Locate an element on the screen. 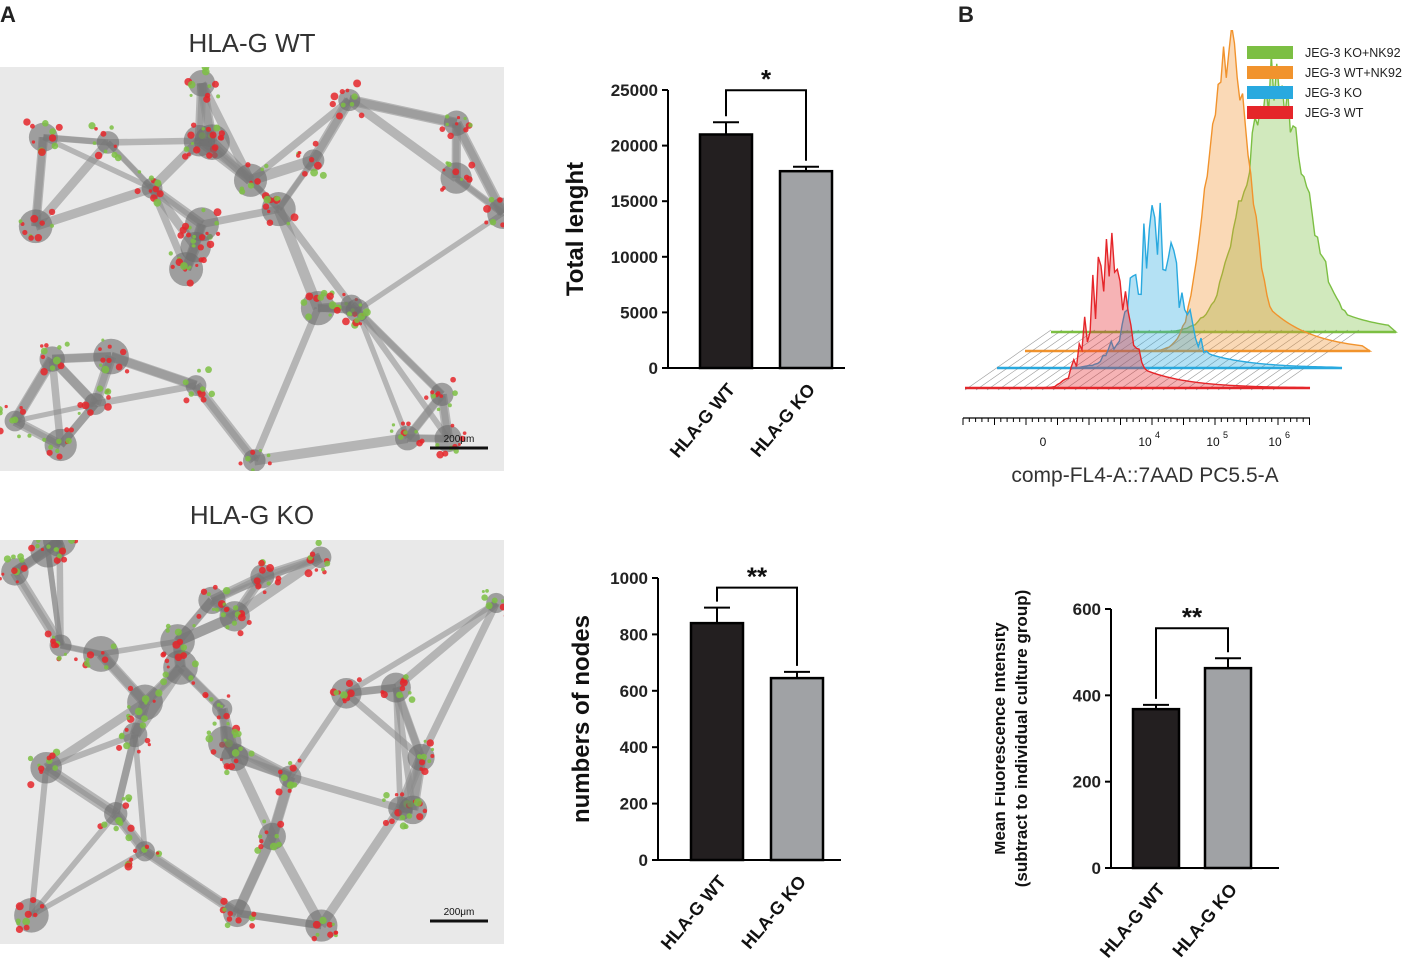 The width and height of the screenshot is (1418, 966). histogram-ko-nk is located at coordinates (1224, 194).